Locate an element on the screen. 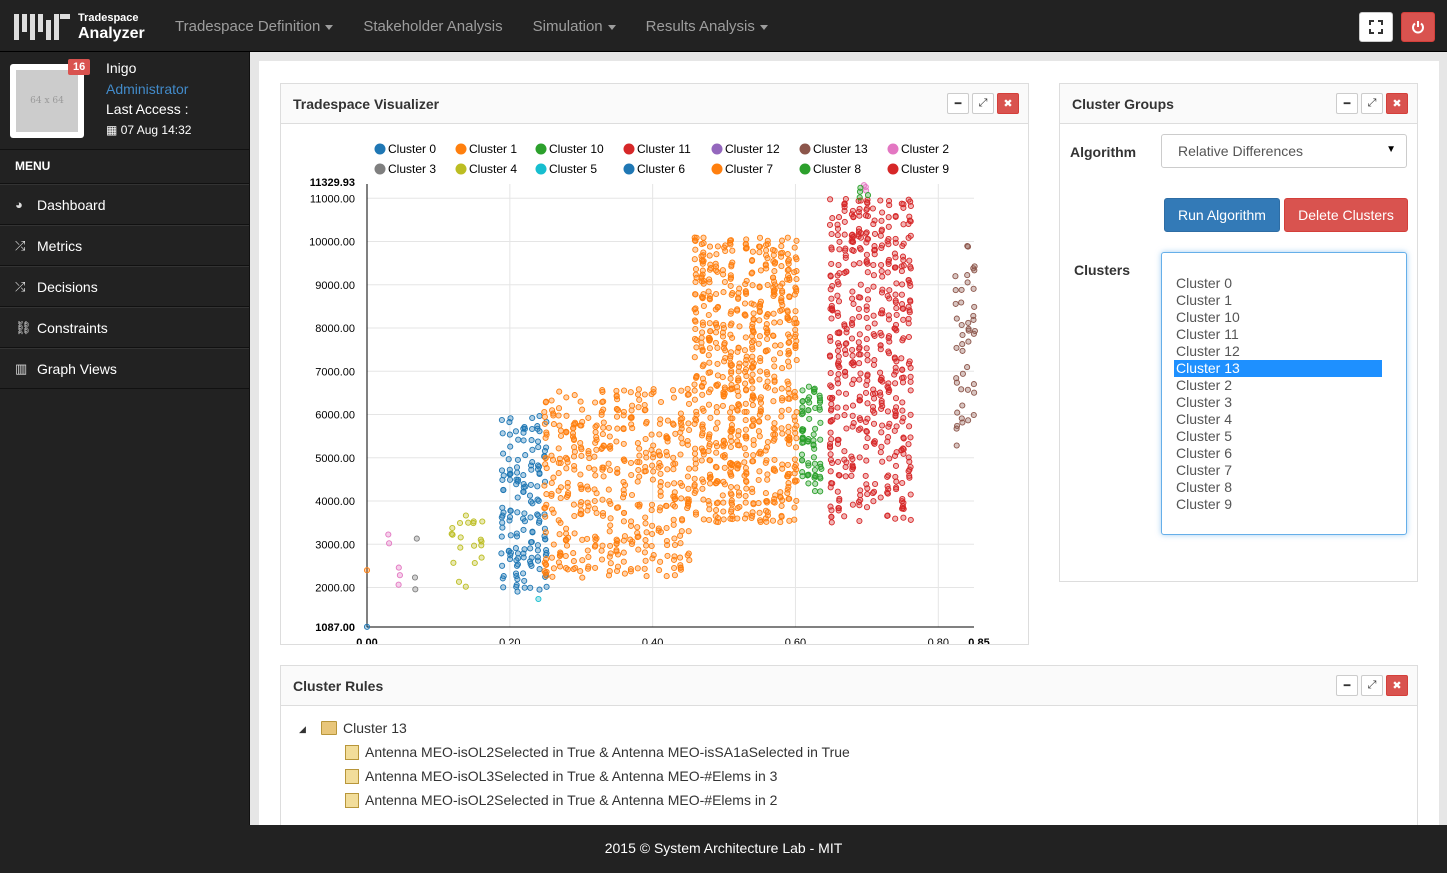 The image size is (1447, 873). menu-title: MENU is located at coordinates (124, 167).